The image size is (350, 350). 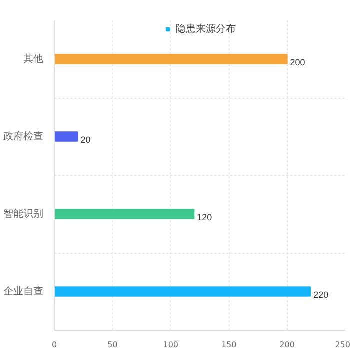 I want to click on x-tick-label: 200, so click(x=287, y=345).